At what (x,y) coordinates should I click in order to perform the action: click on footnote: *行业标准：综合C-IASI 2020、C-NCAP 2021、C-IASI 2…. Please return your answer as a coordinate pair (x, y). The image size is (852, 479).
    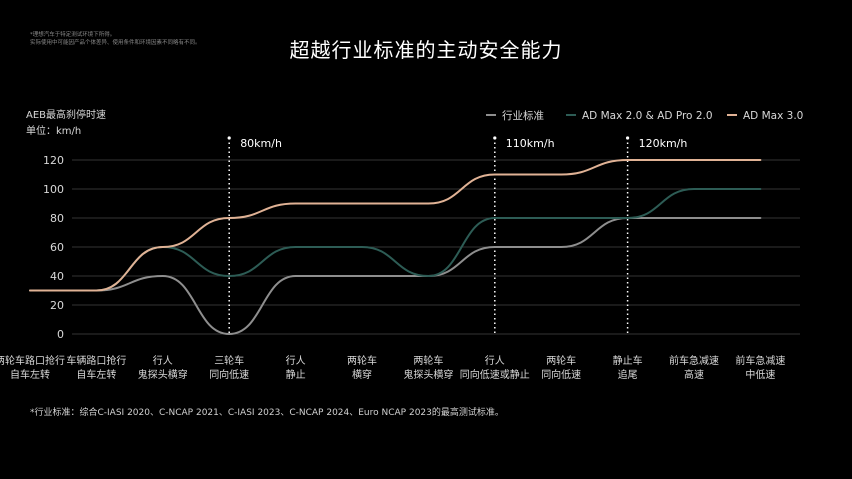
    Looking at the image, I should click on (267, 413).